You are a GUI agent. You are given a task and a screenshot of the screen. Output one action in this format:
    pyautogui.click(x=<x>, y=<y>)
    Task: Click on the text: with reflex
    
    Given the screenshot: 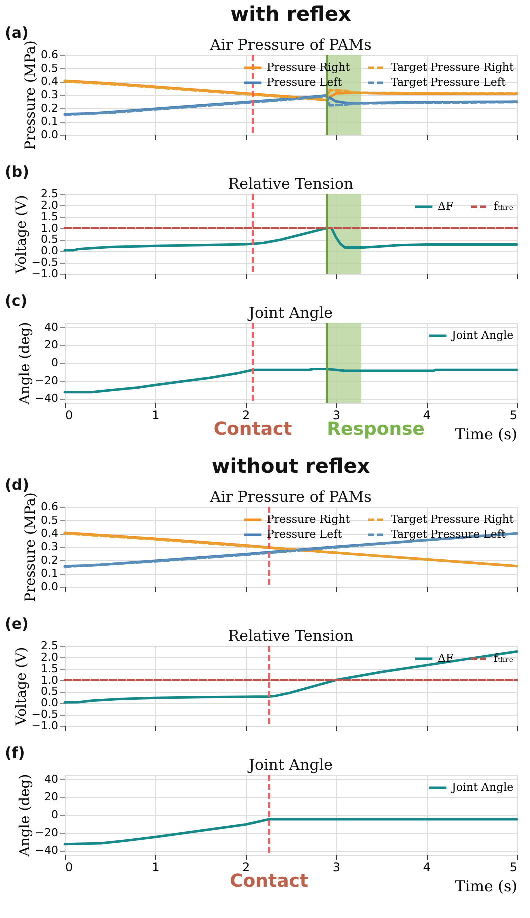 What is the action you would take?
    pyautogui.click(x=291, y=14)
    